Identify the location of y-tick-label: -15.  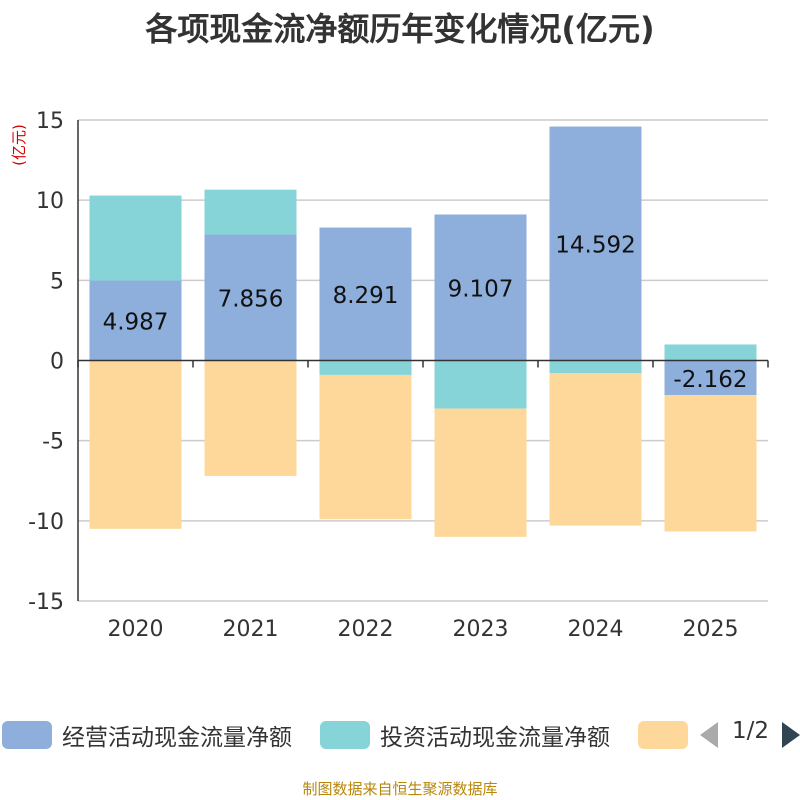
(46, 602).